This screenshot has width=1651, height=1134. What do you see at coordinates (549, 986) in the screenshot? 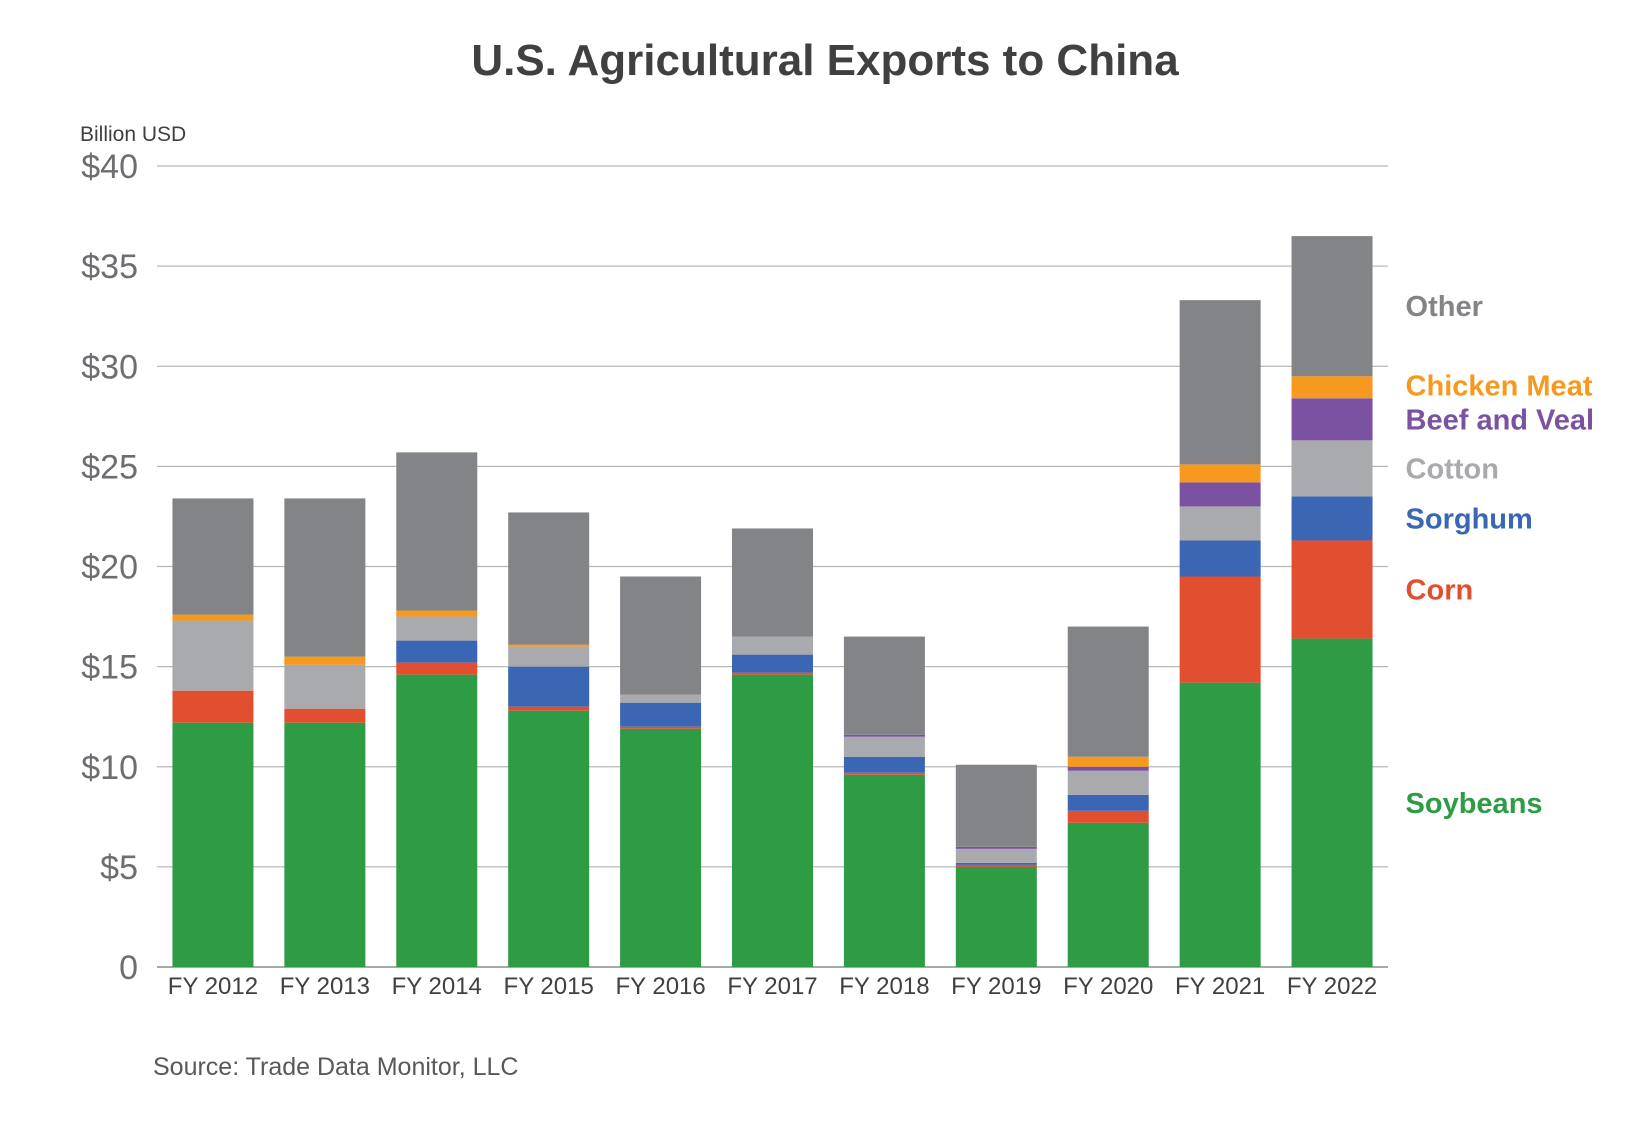
I see `x-tick-label: FY 2015` at bounding box center [549, 986].